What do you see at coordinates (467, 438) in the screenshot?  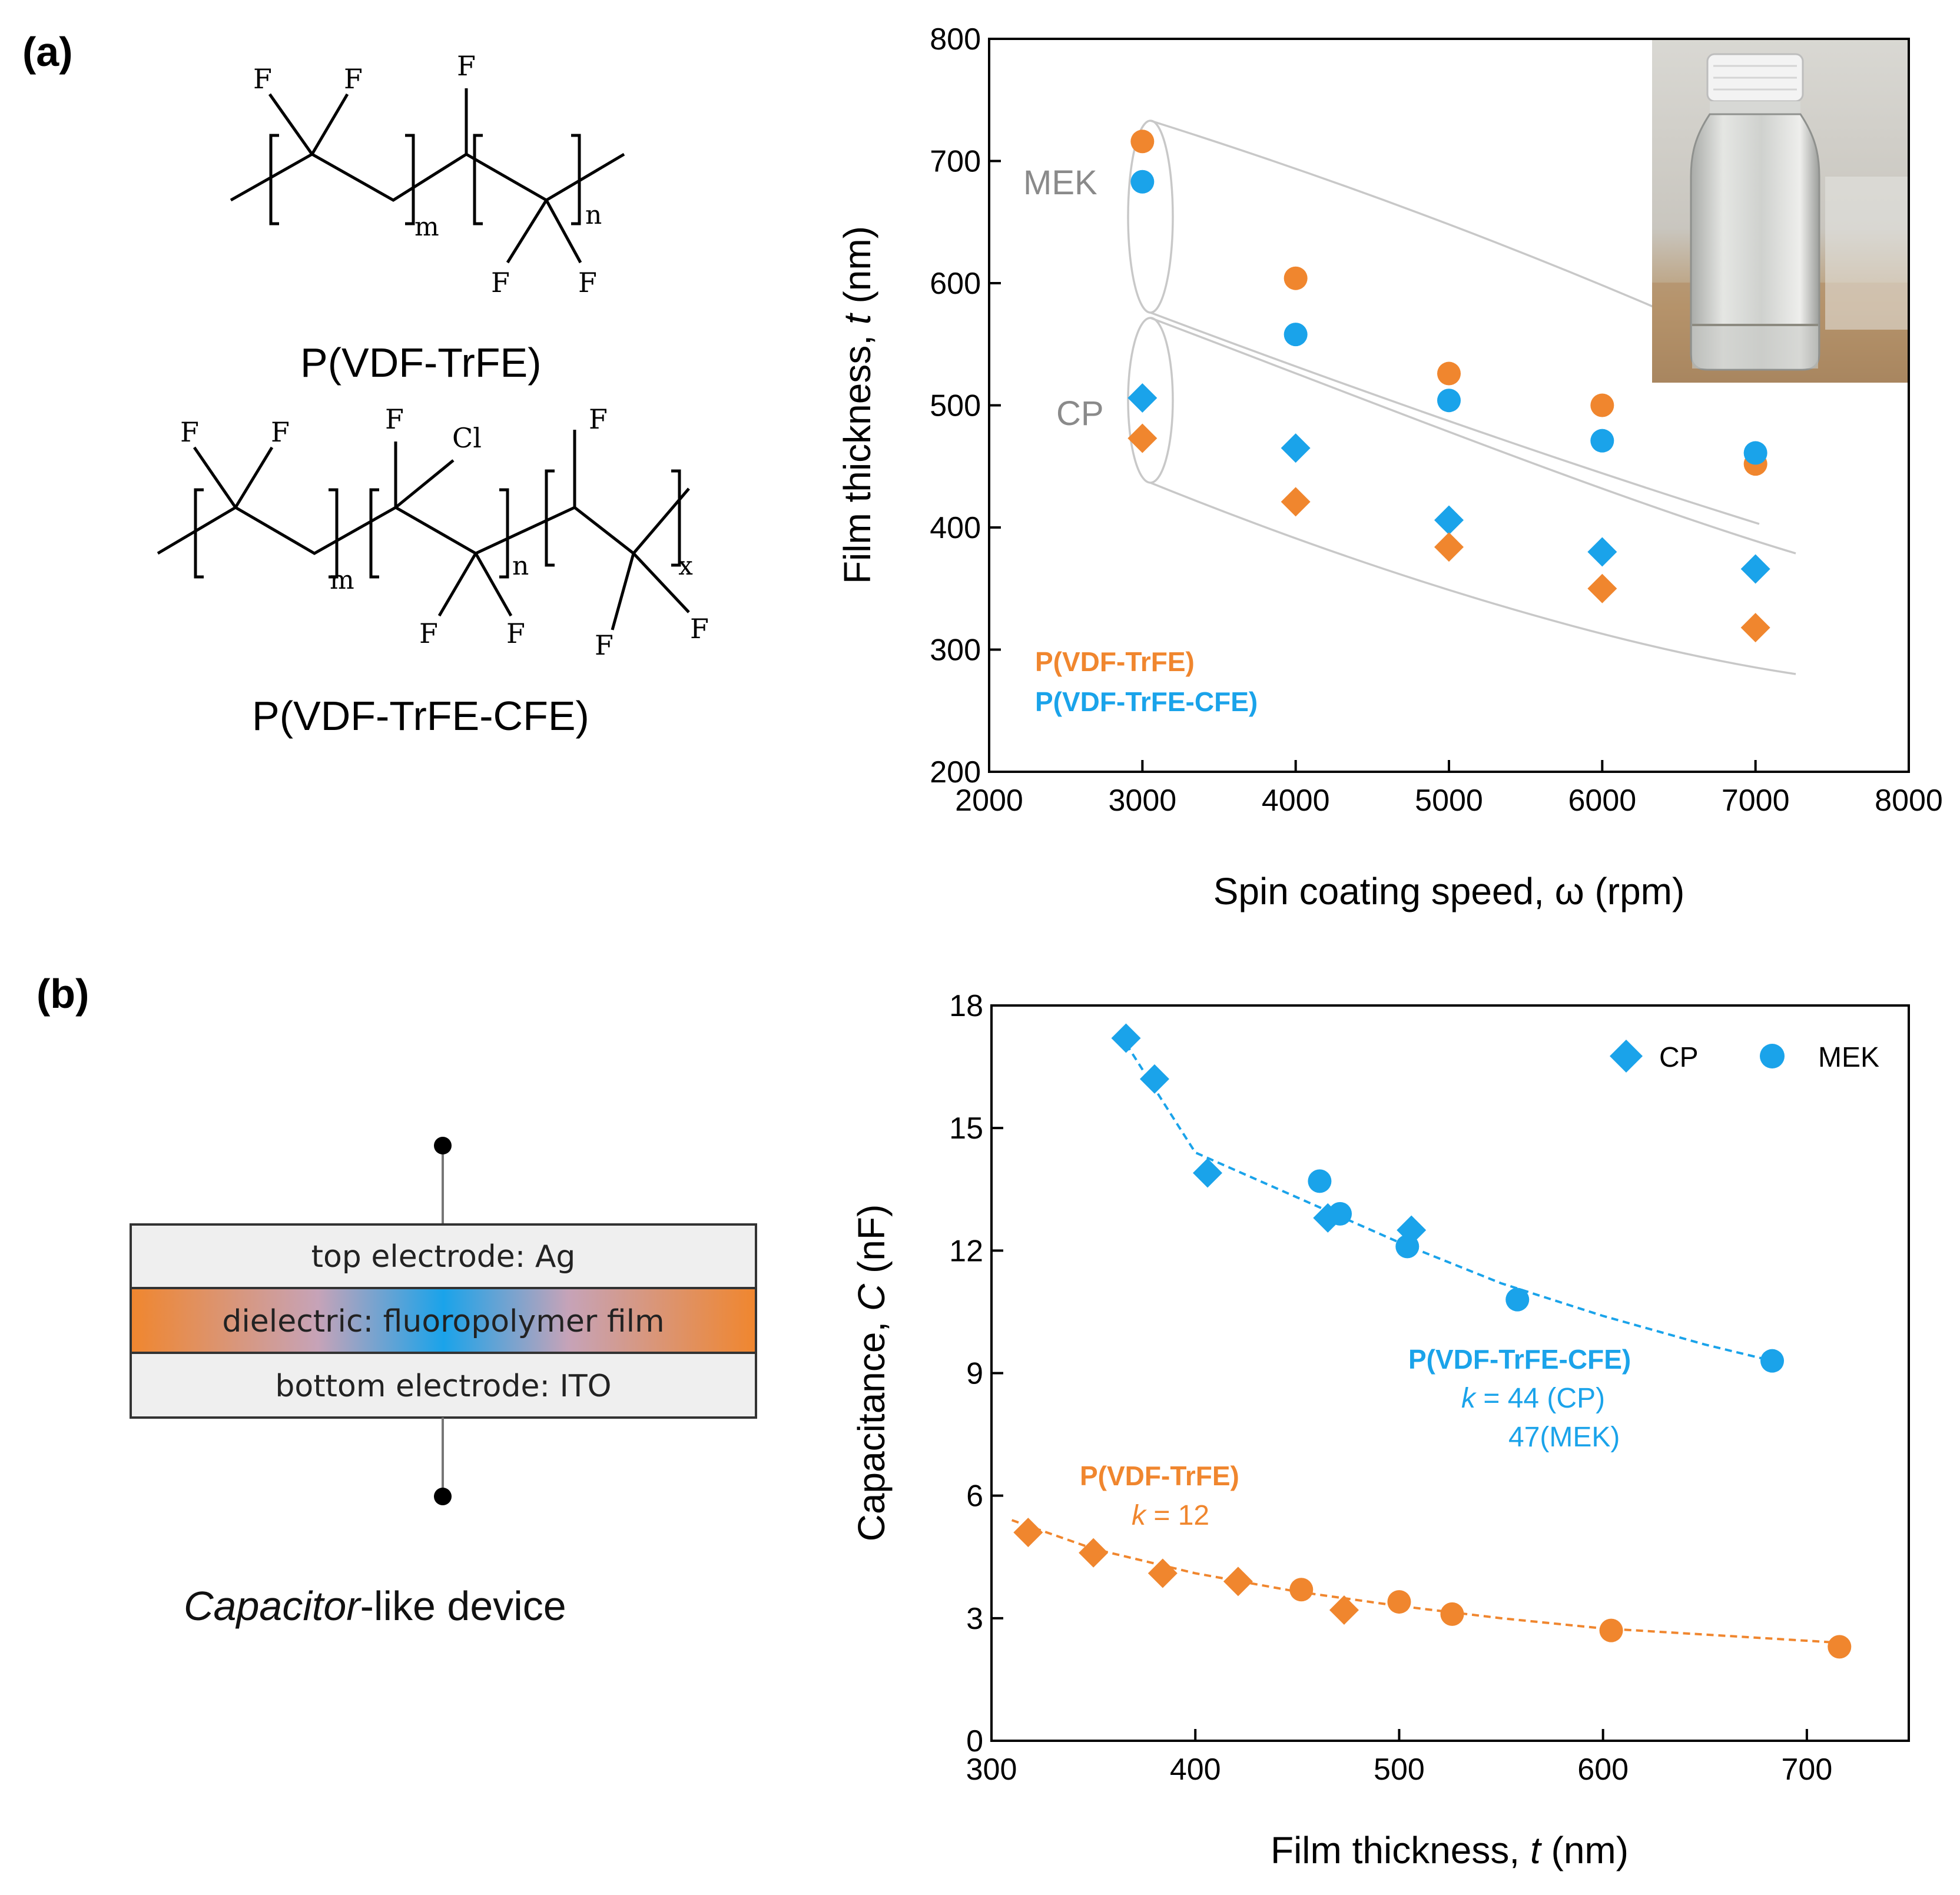 I see `atom-cl: Cl` at bounding box center [467, 438].